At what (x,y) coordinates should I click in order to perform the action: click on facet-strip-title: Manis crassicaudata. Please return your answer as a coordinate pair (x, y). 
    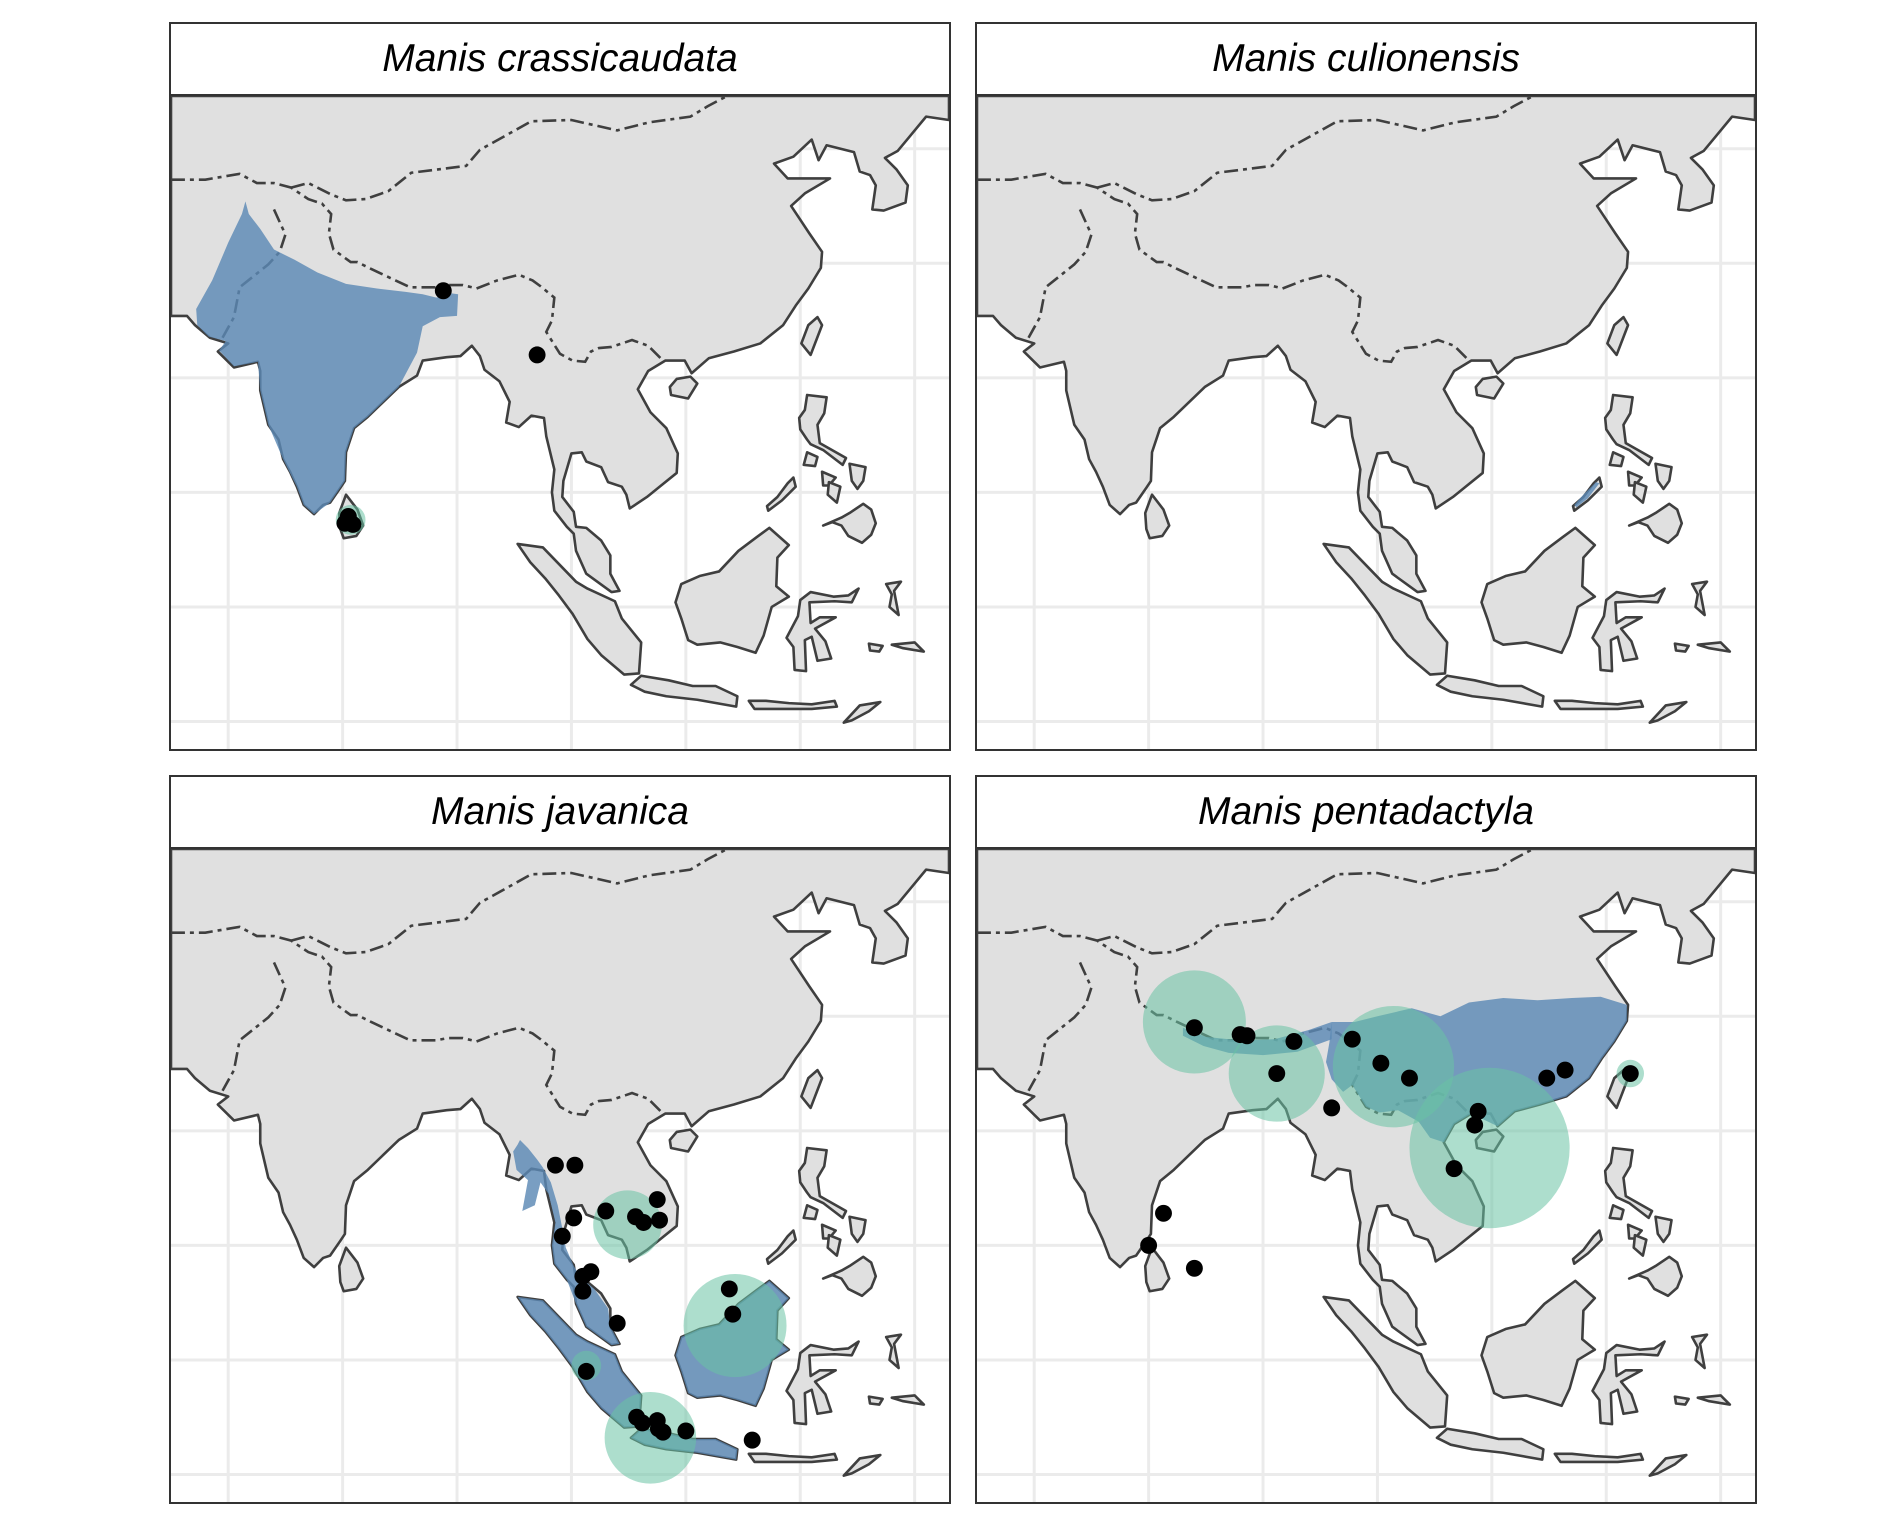
    Looking at the image, I should click on (560, 59).